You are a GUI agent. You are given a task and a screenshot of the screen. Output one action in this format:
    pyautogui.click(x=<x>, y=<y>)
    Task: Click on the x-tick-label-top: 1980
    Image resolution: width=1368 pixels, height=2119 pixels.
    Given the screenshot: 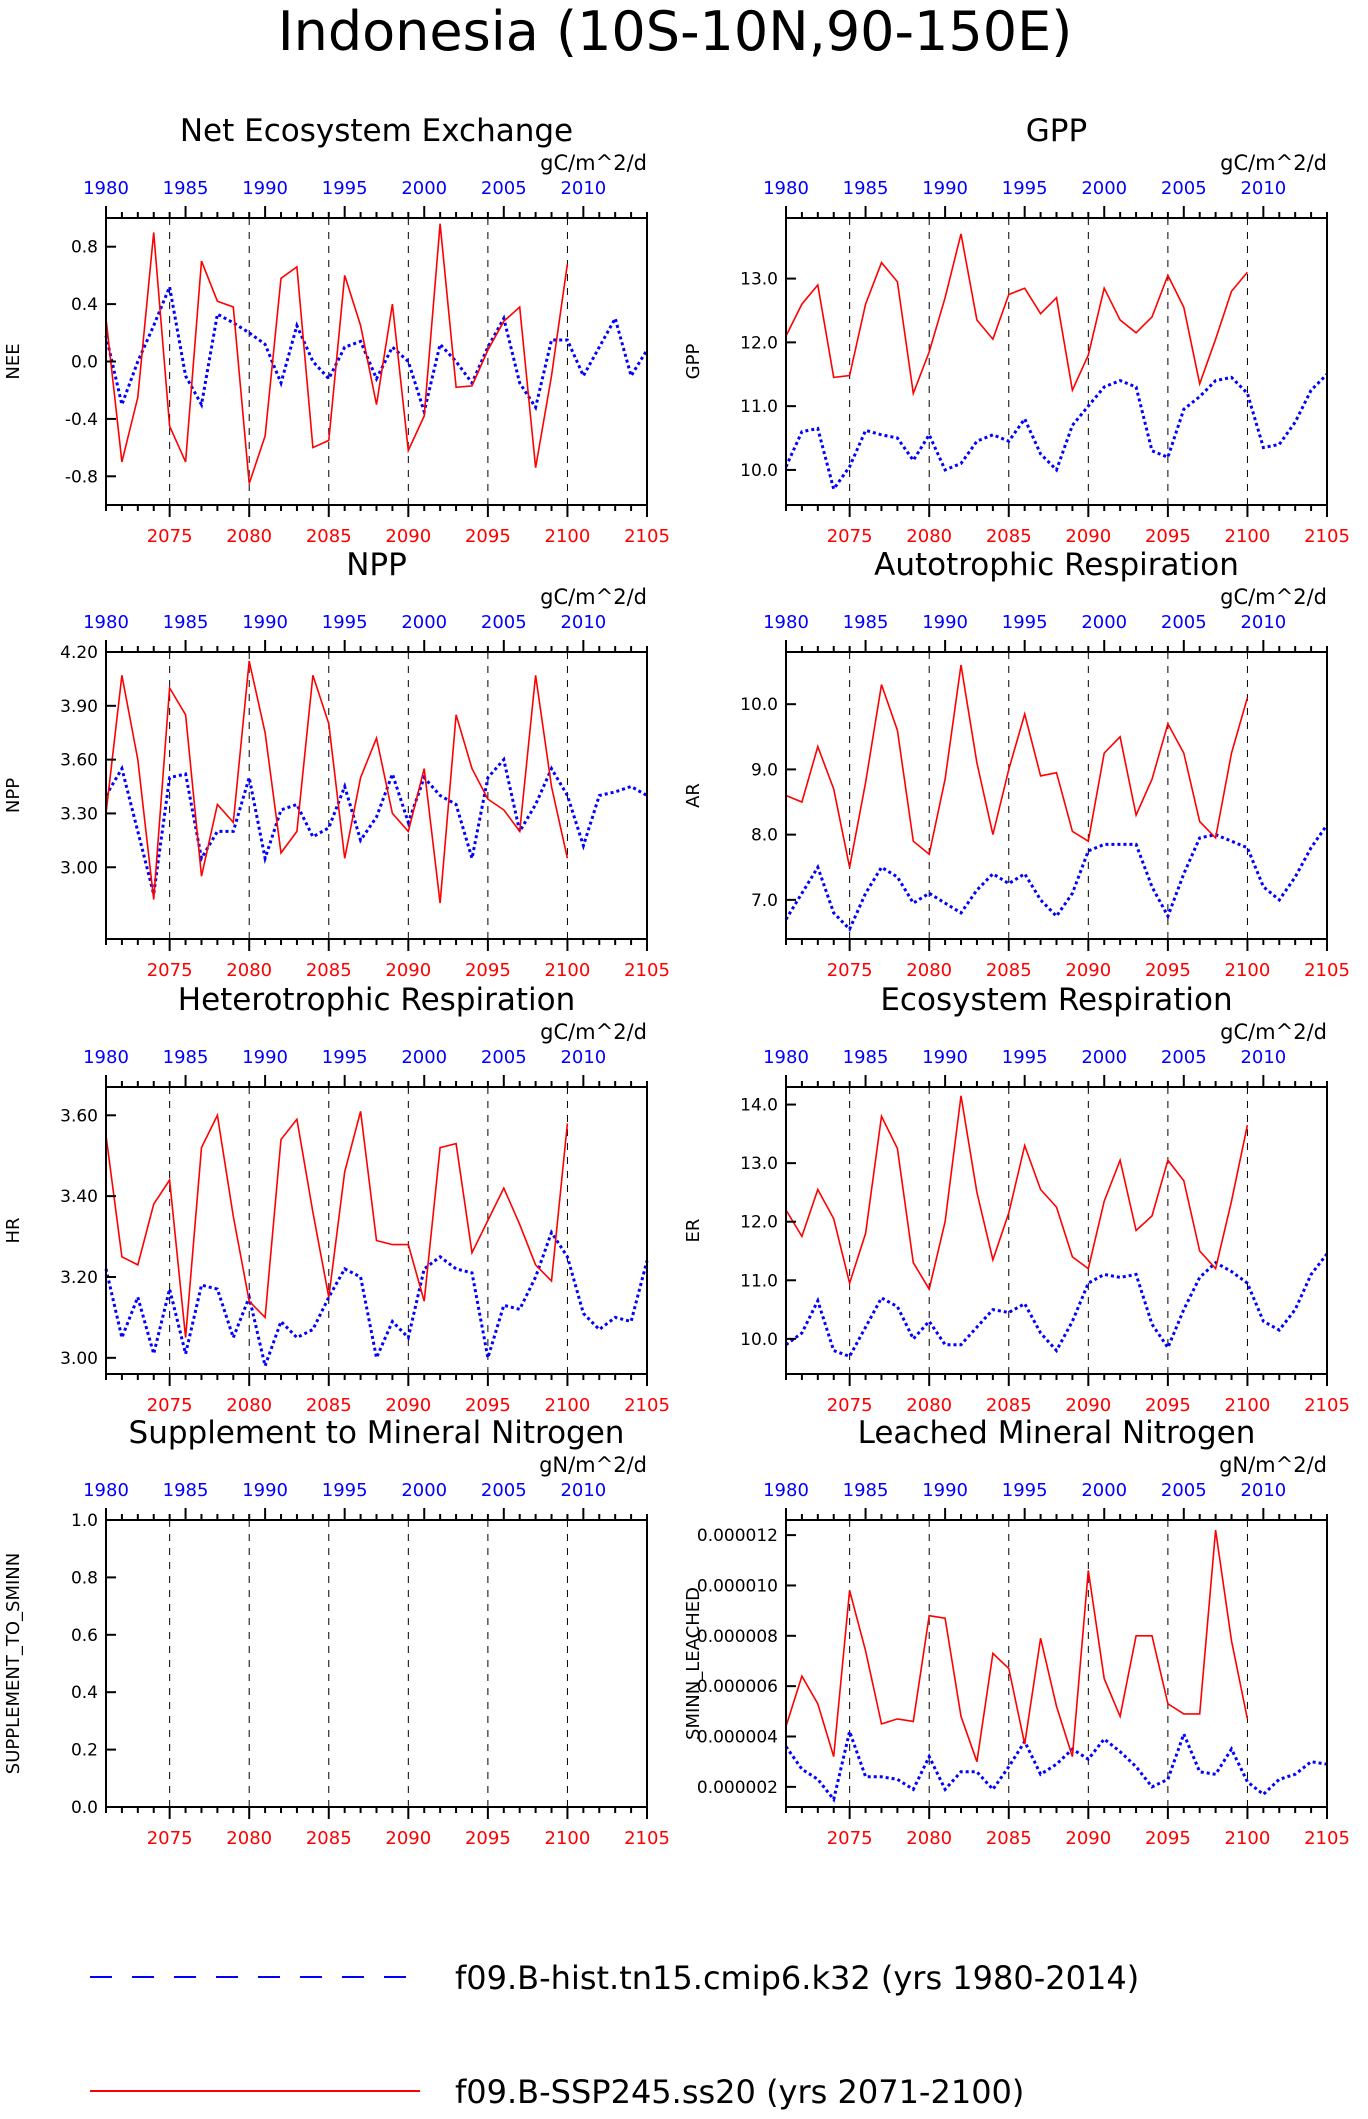 What is the action you would take?
    pyautogui.click(x=106, y=1490)
    